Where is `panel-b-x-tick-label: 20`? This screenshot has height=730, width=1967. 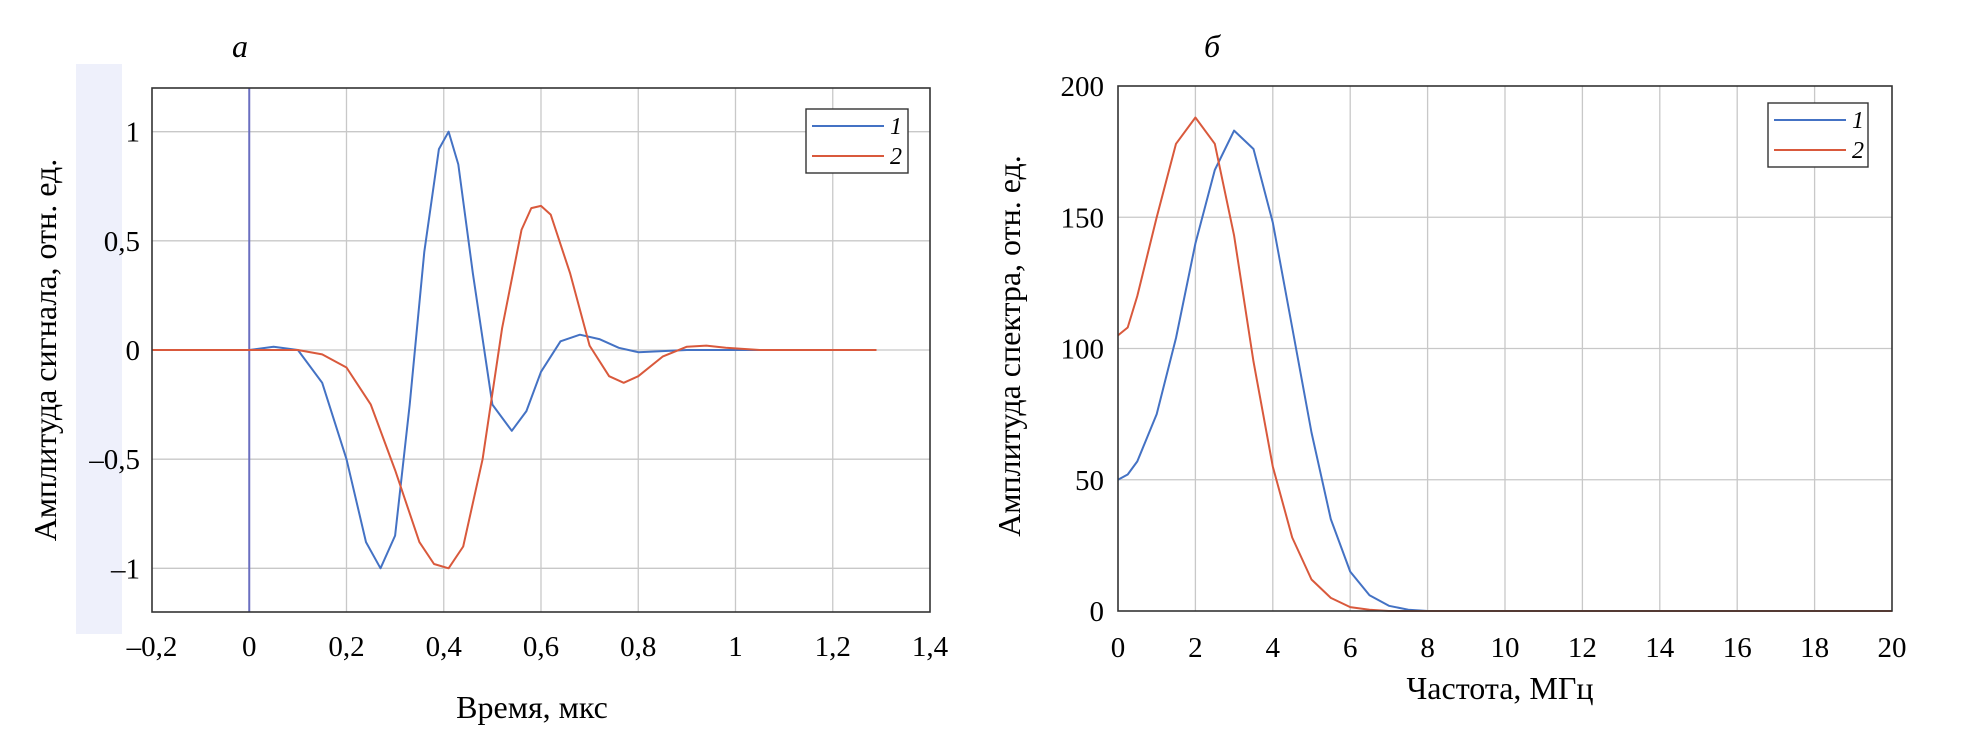 panel-b-x-tick-label: 20 is located at coordinates (1892, 648).